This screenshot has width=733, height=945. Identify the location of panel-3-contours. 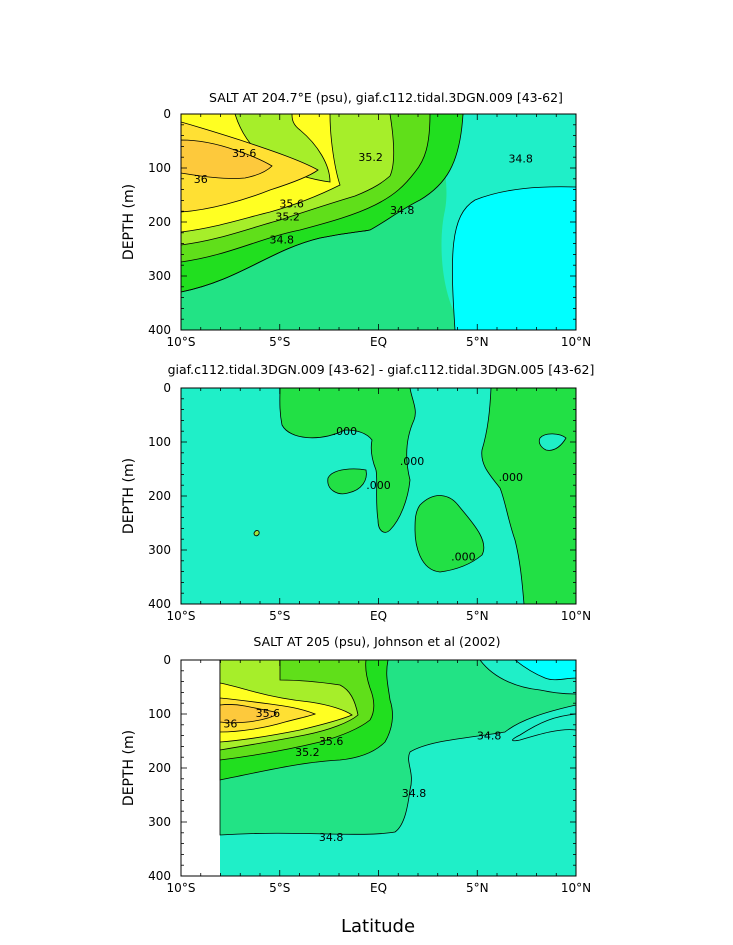
(397, 768).